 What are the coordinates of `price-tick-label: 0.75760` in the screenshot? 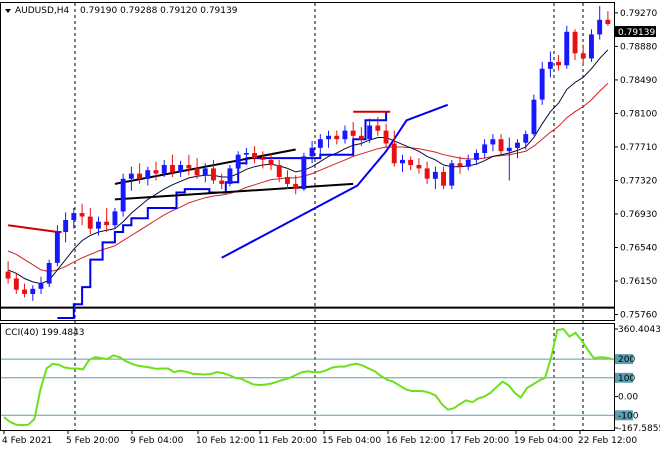 It's located at (638, 316).